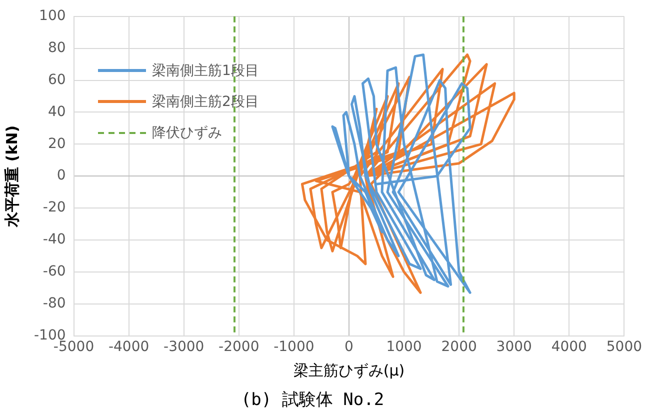 This screenshot has width=645, height=415. What do you see at coordinates (57, 80) in the screenshot?
I see `y-tick-label: 60` at bounding box center [57, 80].